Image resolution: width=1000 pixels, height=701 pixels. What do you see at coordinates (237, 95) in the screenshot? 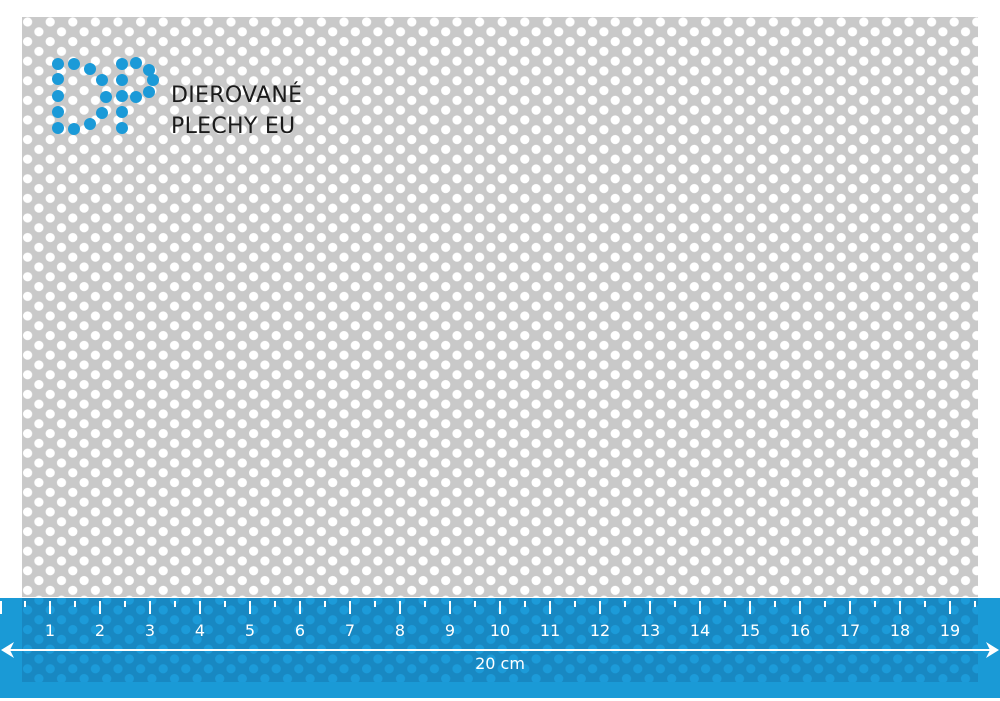
I see `brand-line-1: DIEROVANÉ` at bounding box center [237, 95].